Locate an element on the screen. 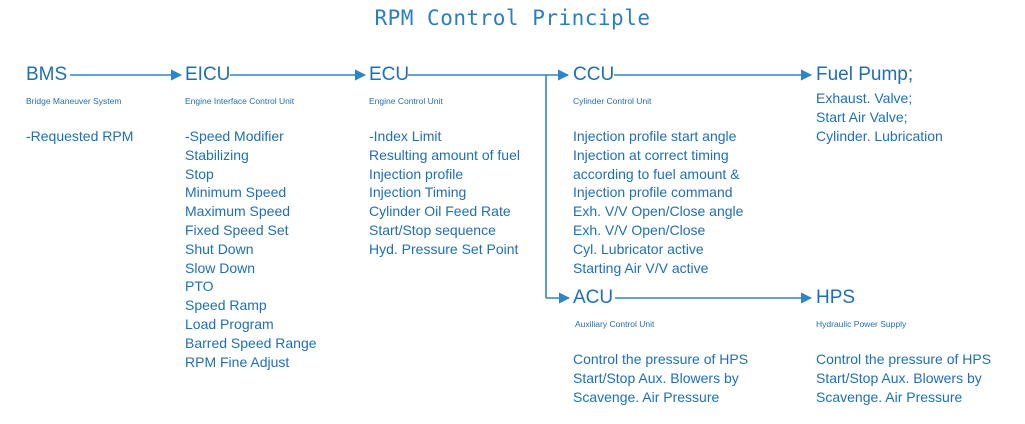  node-bms-items: -Requested RPM is located at coordinates (79, 136).